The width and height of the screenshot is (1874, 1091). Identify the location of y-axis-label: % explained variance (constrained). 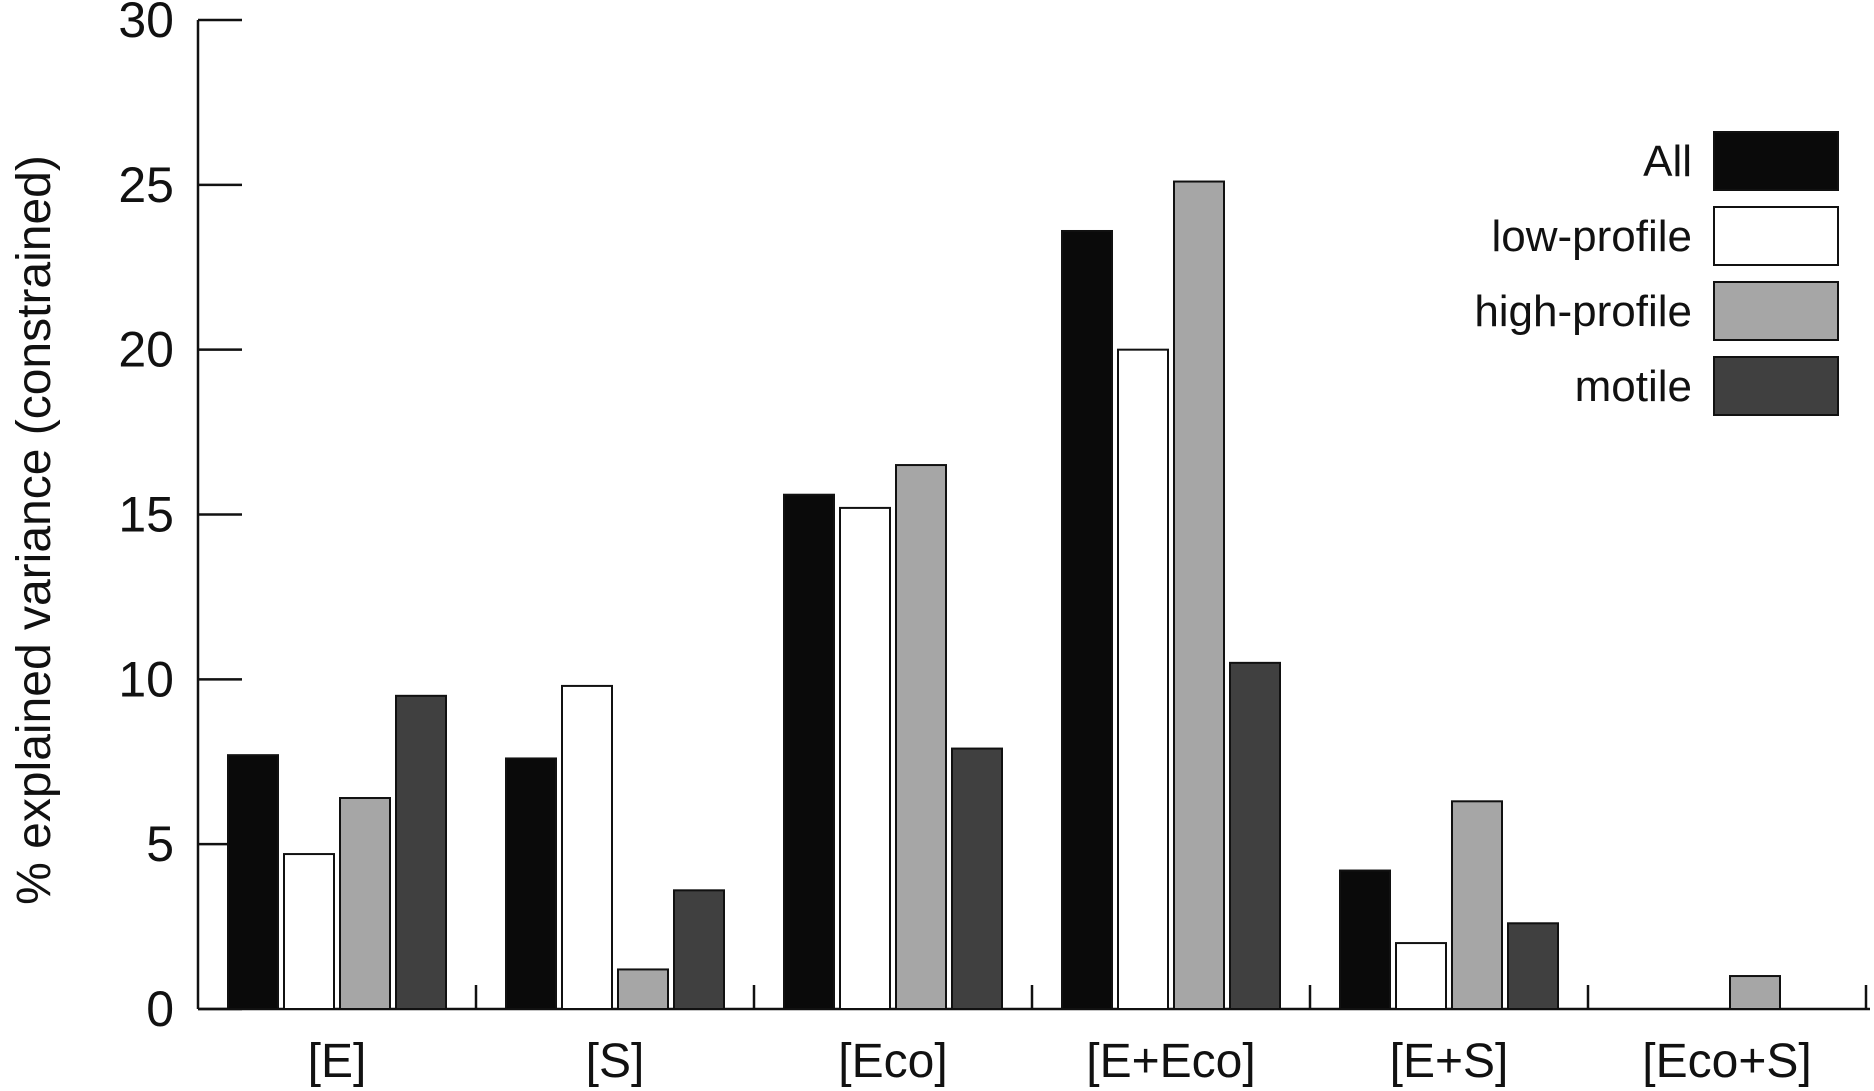
(34, 530).